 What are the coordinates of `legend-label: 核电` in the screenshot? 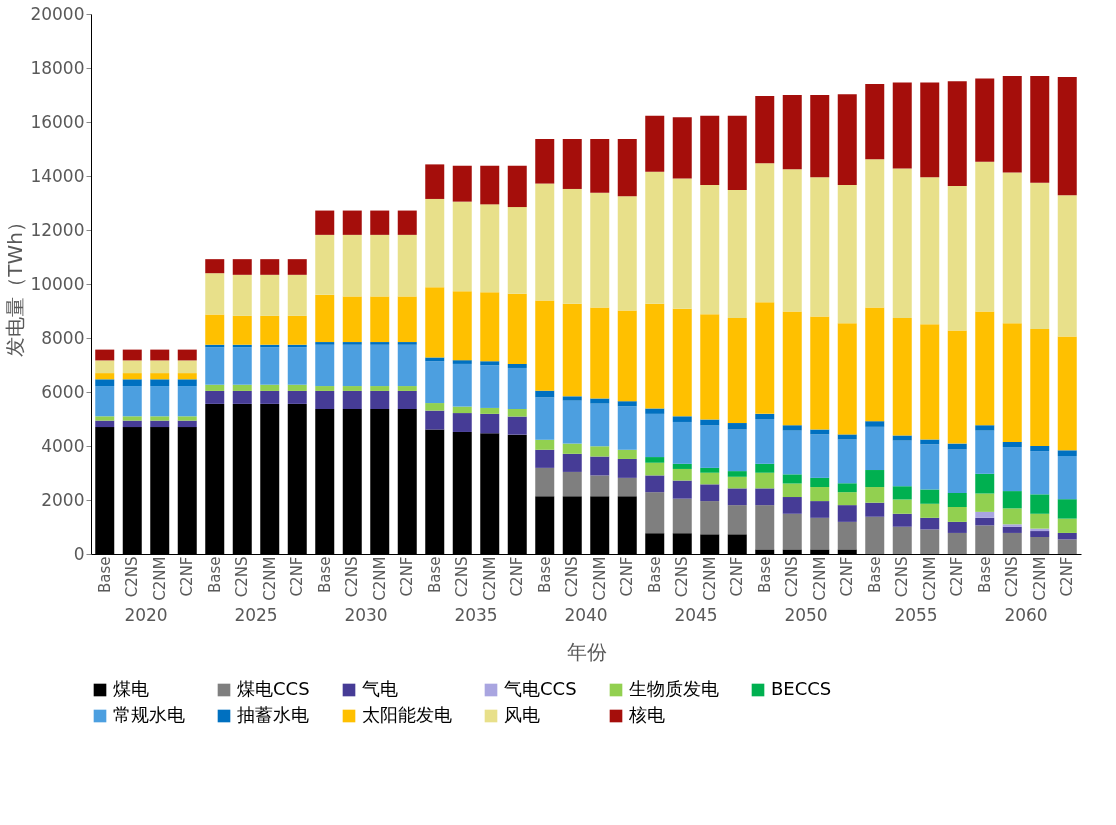 It's located at (646, 714).